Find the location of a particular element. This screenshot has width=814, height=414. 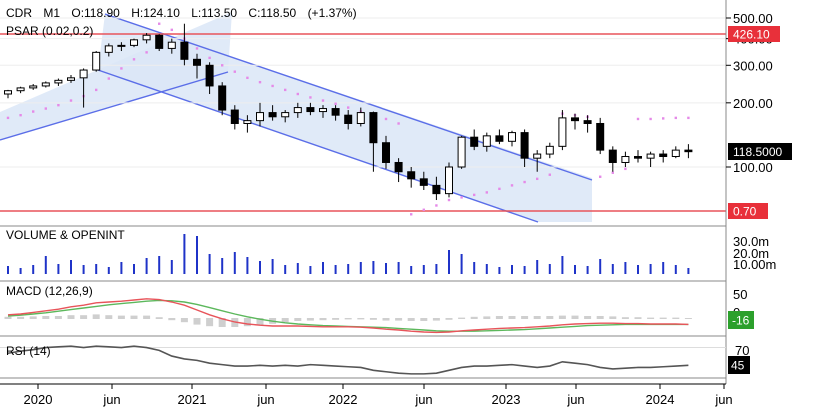

macd-line is located at coordinates (348, 316).